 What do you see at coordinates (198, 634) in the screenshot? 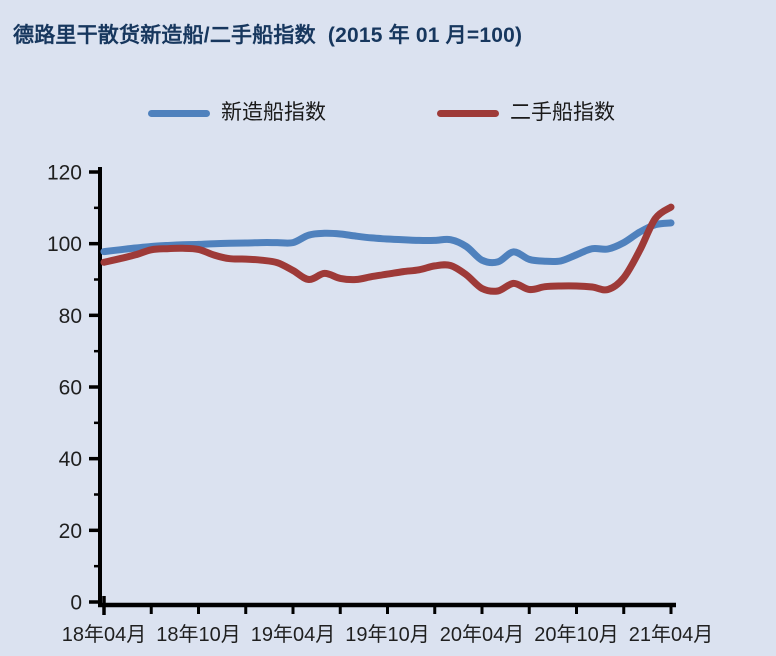
I see `x-tick-label: 18年10月` at bounding box center [198, 634].